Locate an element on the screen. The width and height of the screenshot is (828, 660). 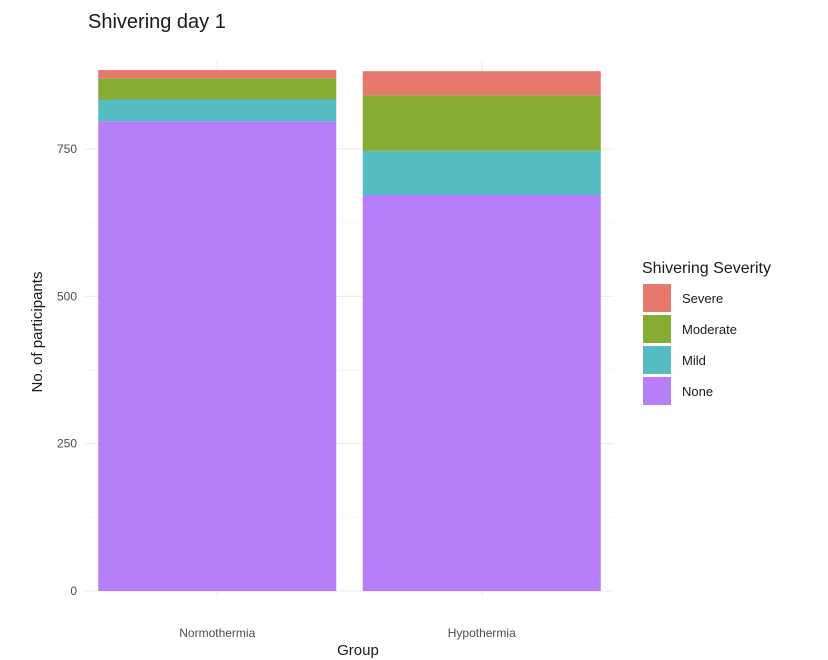
x-tick-label: Normothermia is located at coordinates (217, 633).